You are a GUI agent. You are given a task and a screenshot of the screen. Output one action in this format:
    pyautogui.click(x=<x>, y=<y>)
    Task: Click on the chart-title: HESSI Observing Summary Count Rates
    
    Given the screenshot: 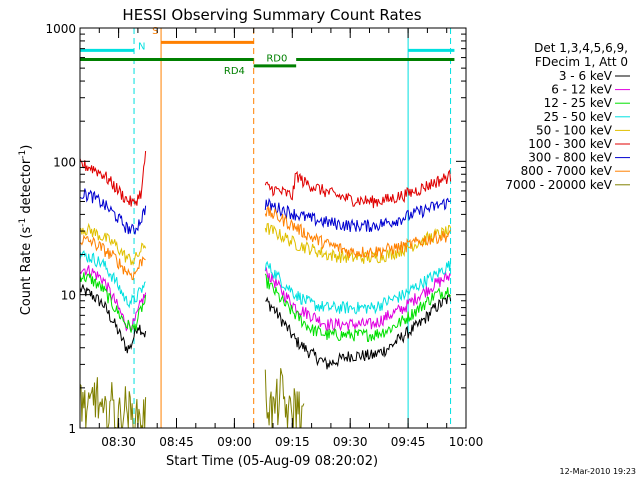 What is the action you would take?
    pyautogui.click(x=271, y=15)
    